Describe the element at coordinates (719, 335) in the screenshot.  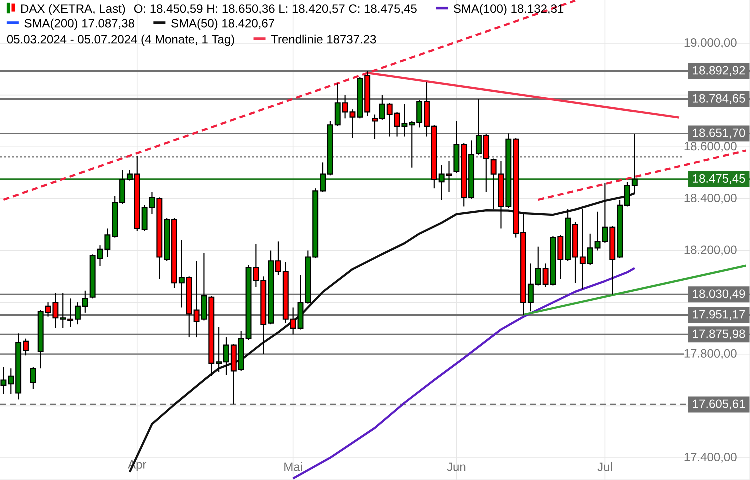
I see `ref-line-label: 17.875,98` at that location.